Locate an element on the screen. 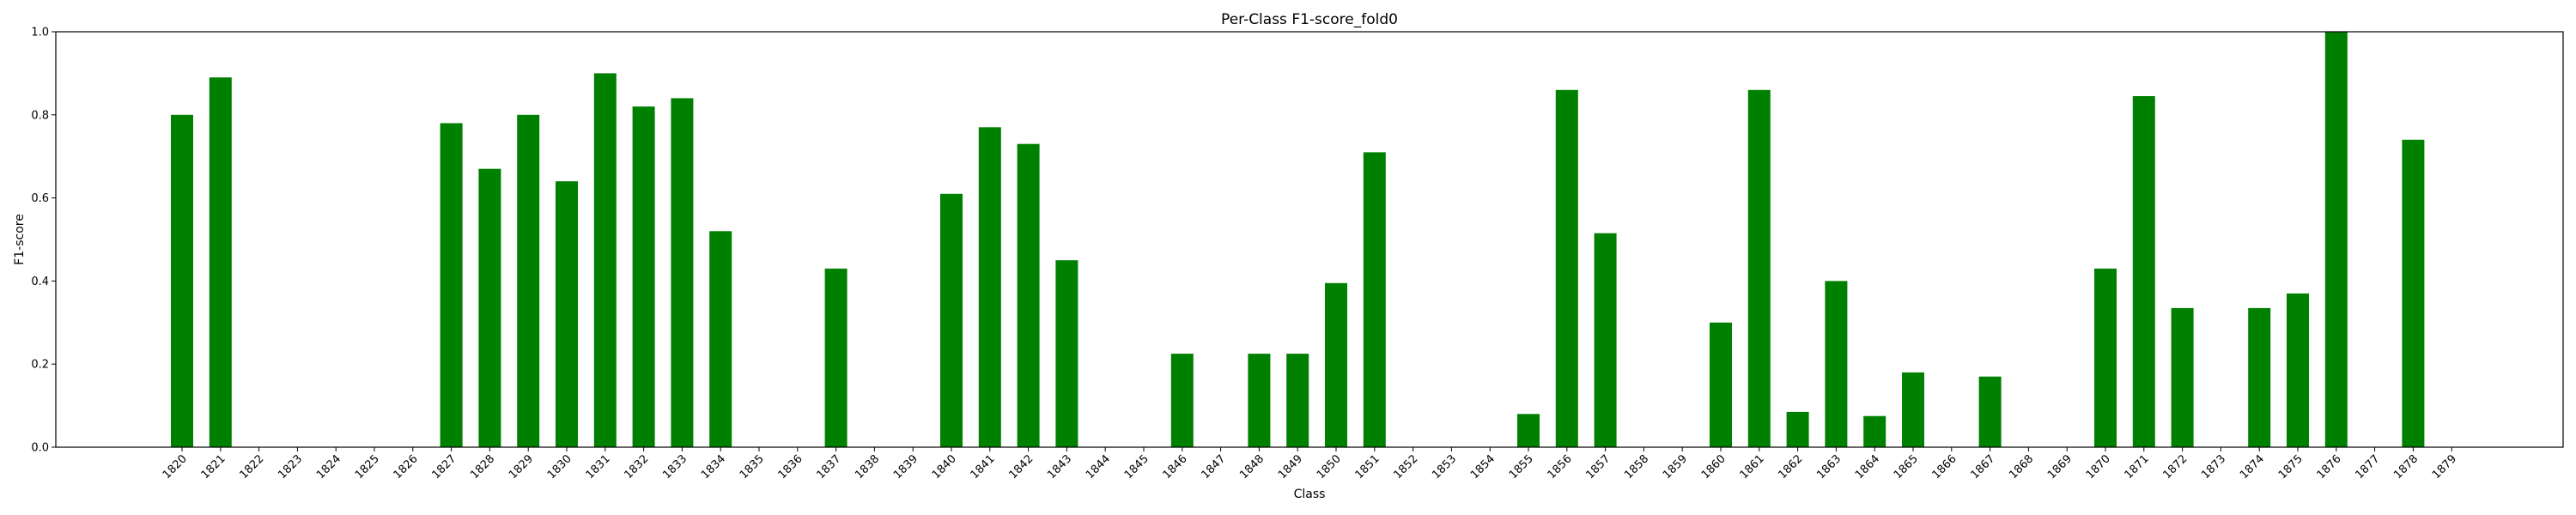 This screenshot has width=2576, height=515. x-tick-label-1863: 1863 is located at coordinates (1829, 467).